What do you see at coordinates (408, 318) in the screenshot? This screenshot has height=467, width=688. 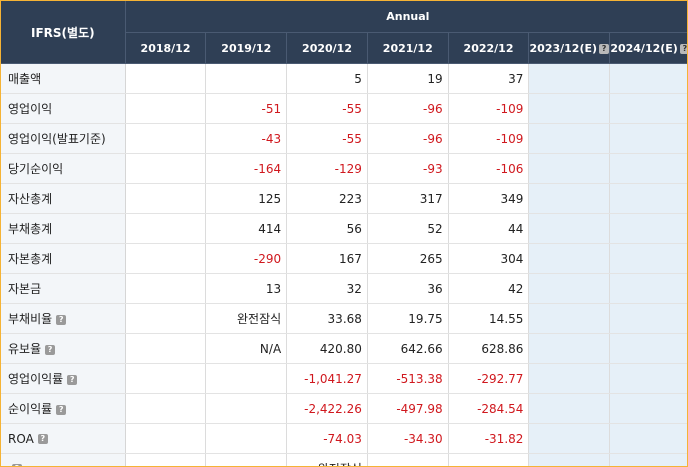 I see `table-cell: 19.75` at bounding box center [408, 318].